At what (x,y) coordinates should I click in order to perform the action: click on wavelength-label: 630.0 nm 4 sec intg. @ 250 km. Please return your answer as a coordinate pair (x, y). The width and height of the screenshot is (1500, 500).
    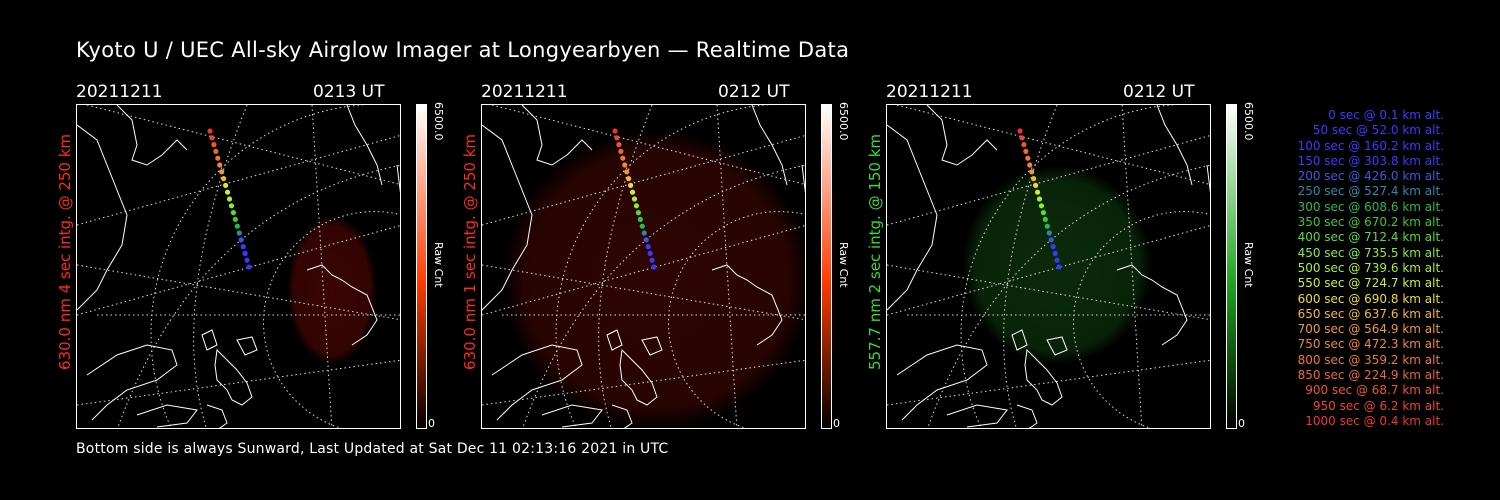
    Looking at the image, I should click on (65, 251).